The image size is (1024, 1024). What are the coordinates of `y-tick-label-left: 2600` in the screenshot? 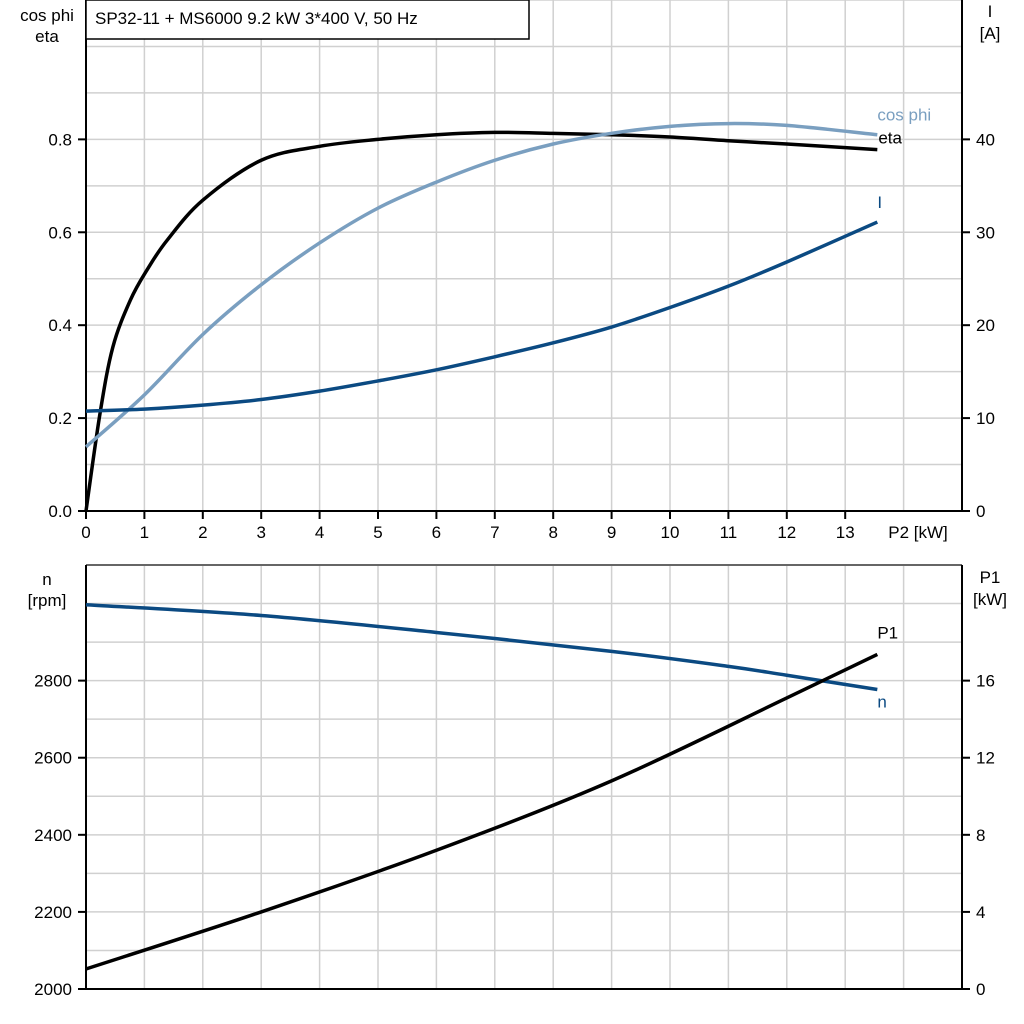 It's located at (53, 758).